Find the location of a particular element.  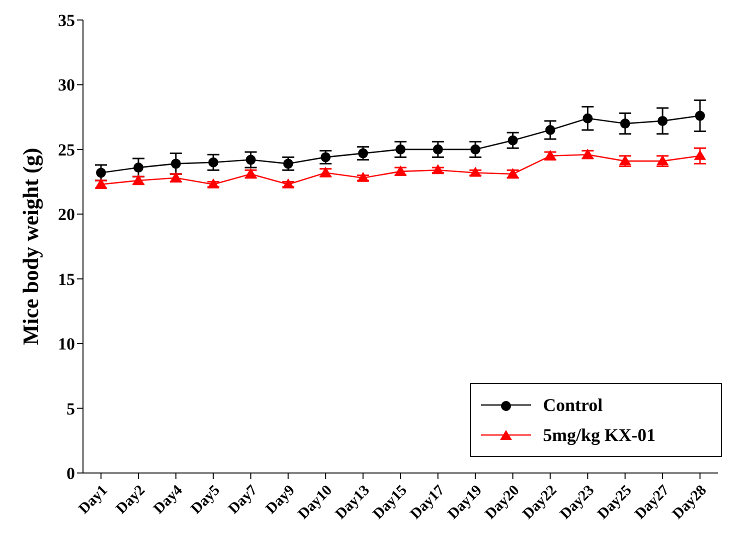

y-tick-label: 15 is located at coordinates (66, 279).